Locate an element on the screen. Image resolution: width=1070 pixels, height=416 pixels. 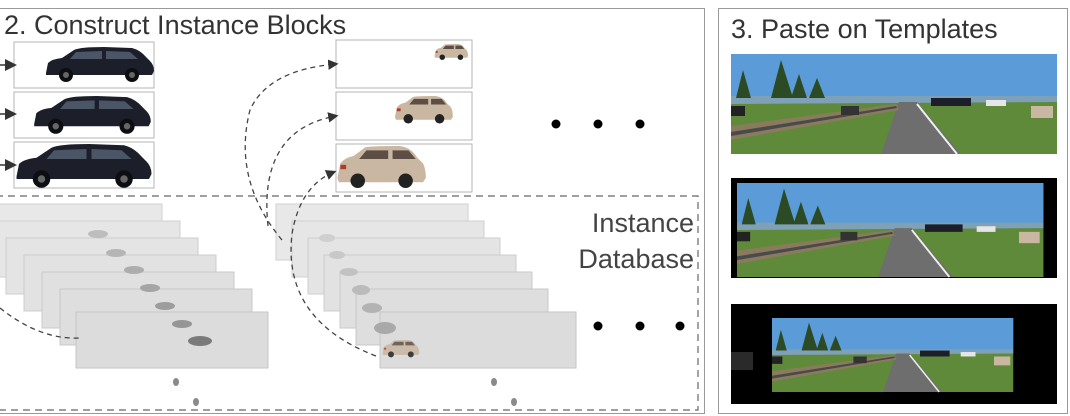
incoming-arrows-left is located at coordinates (8, 115).